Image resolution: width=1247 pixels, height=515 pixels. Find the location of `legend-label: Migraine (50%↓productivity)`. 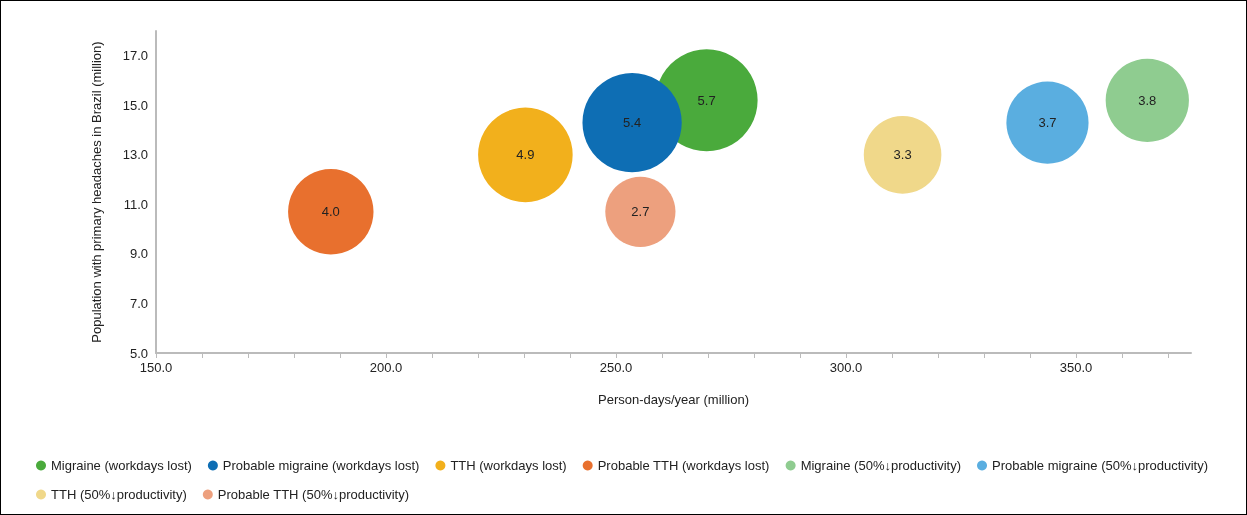

legend-label: Migraine (50%↓productivity) is located at coordinates (881, 465).